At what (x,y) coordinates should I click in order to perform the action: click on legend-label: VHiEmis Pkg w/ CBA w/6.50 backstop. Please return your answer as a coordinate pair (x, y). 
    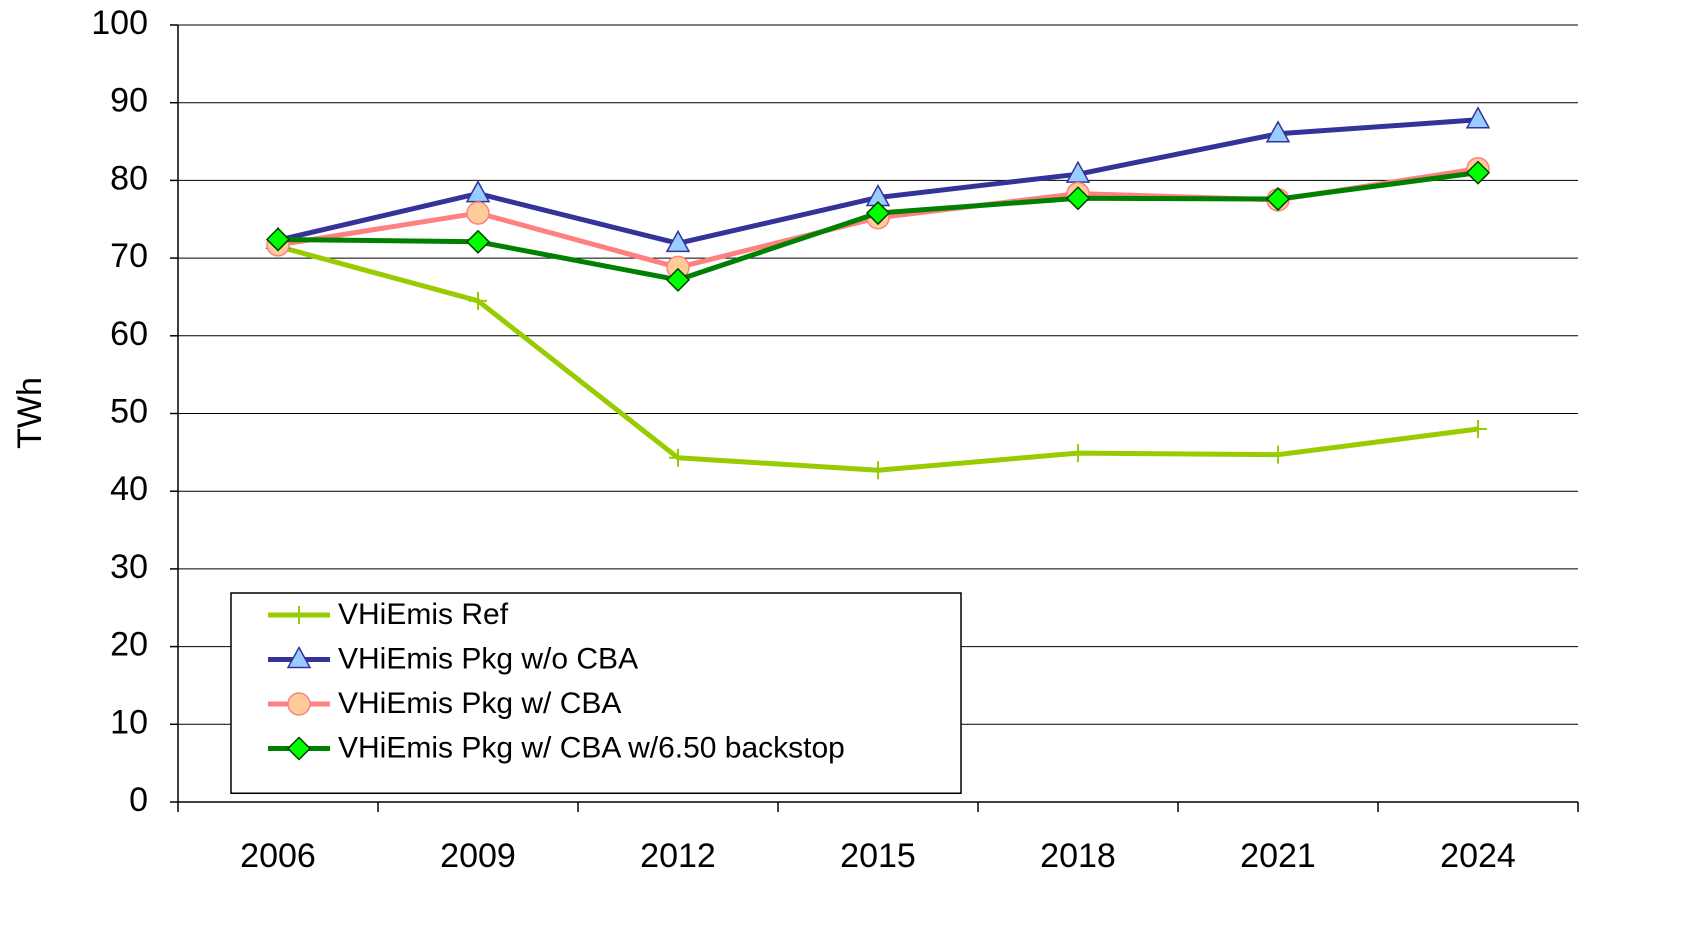
    Looking at the image, I should click on (591, 747).